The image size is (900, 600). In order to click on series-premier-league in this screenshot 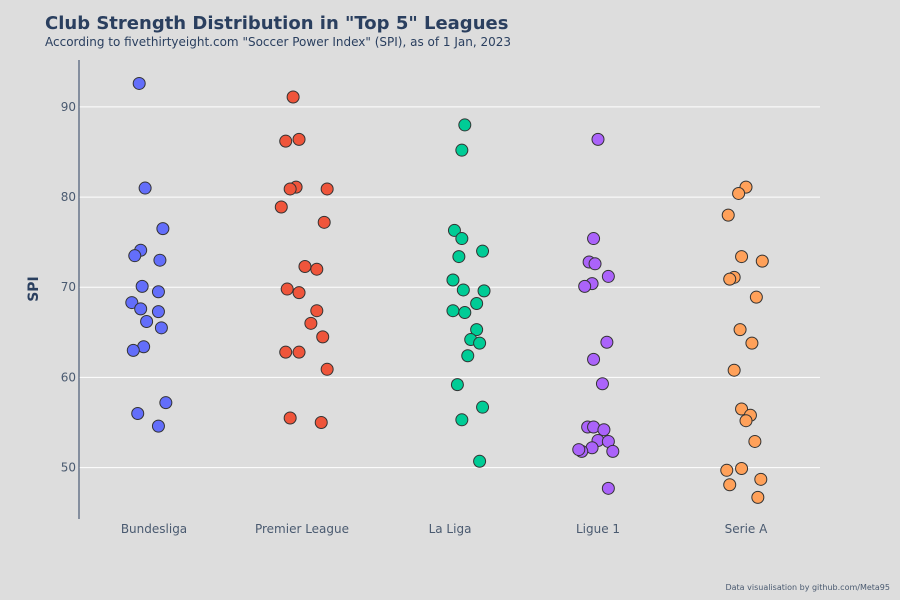, I will do `click(304, 260)`.